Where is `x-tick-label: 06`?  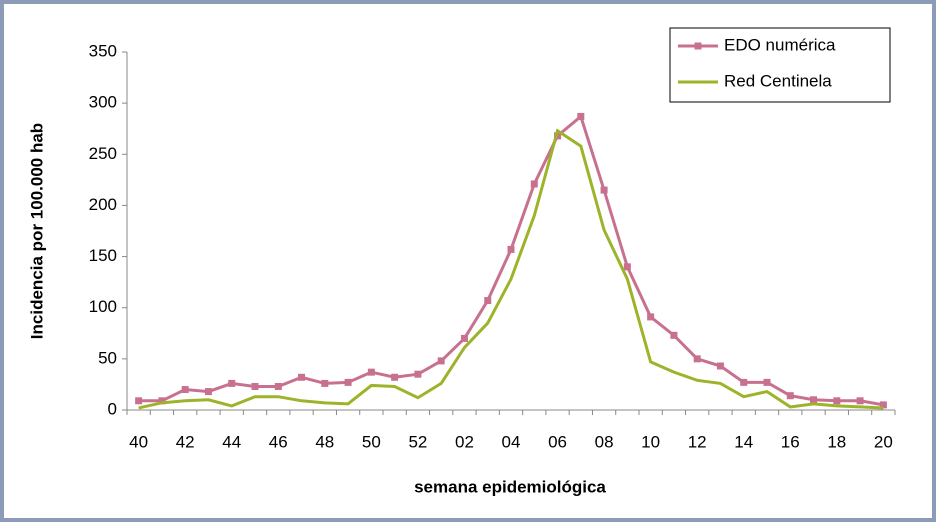 x-tick-label: 06 is located at coordinates (557, 441).